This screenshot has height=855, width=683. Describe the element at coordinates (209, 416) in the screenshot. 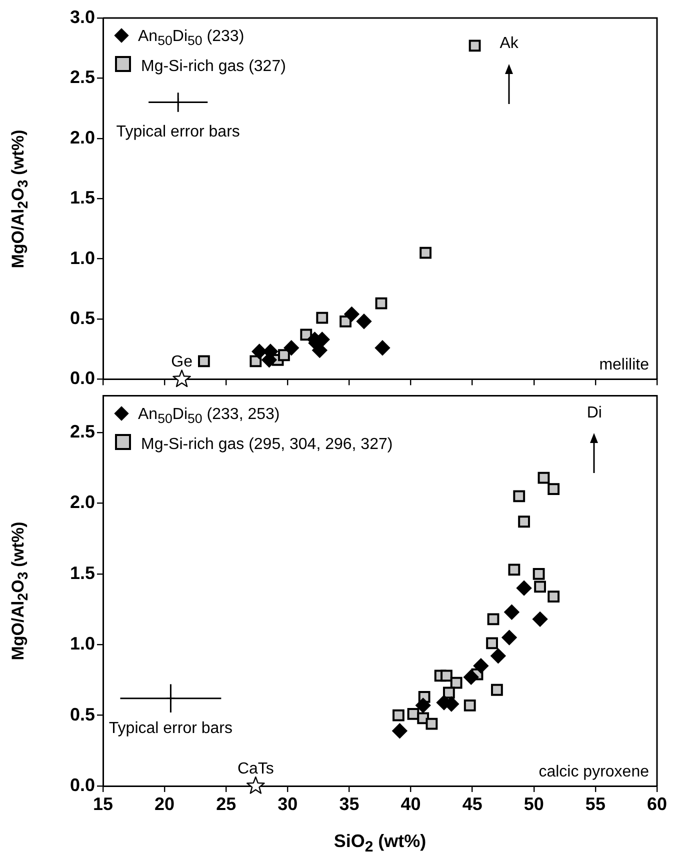

I see `legend-label: An$_{50}$Di$_{50}$ (233, 253)` at that location.